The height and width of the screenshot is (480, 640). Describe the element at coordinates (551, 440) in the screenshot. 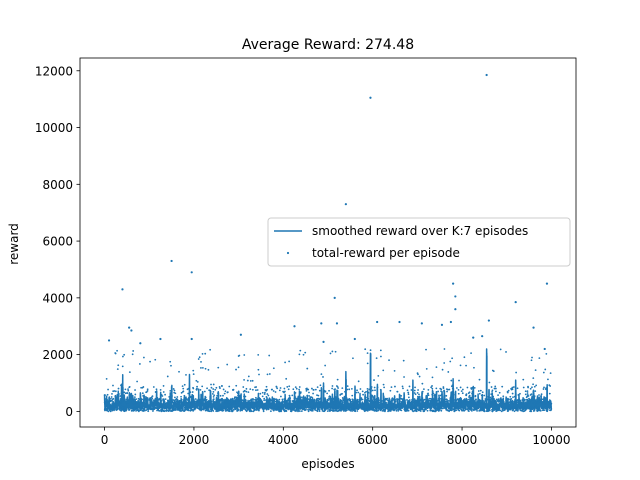

I see `x-tick-label: 10000` at that location.